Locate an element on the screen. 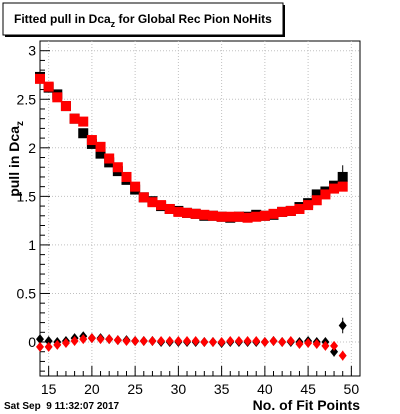 The height and width of the screenshot is (414, 400). x-tick-label: 45 is located at coordinates (308, 389).